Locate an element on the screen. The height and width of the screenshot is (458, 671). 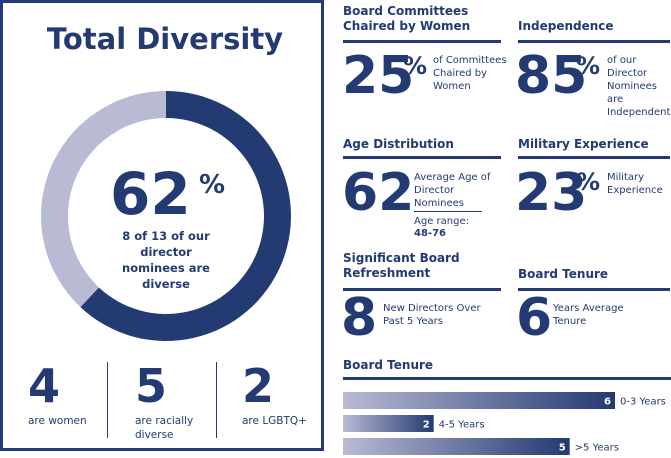
refreshment-value: 8 is located at coordinates (359, 318).